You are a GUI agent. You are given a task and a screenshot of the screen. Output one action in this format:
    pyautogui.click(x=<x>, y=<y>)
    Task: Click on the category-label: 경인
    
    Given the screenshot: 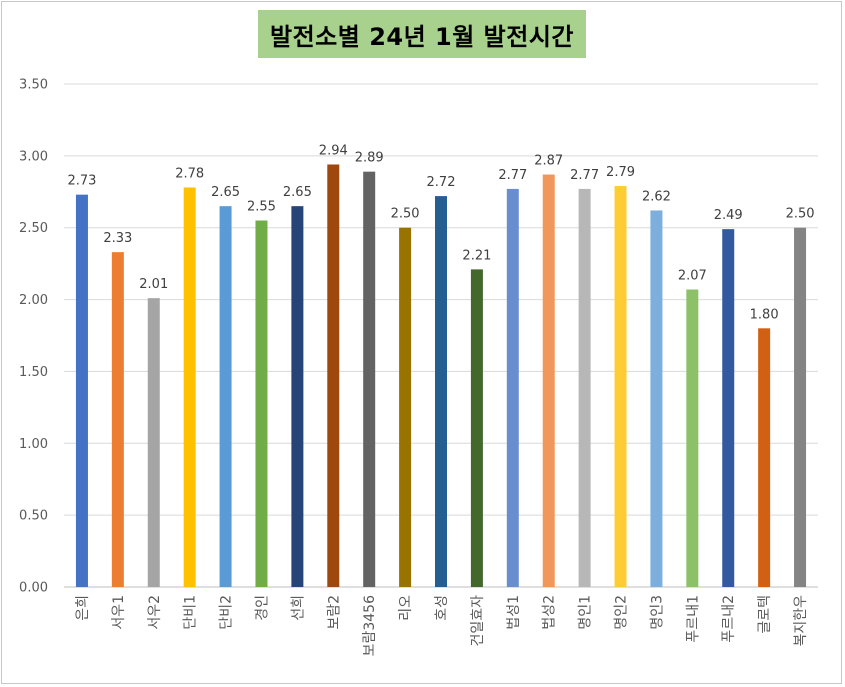 What is the action you would take?
    pyautogui.click(x=262, y=608)
    